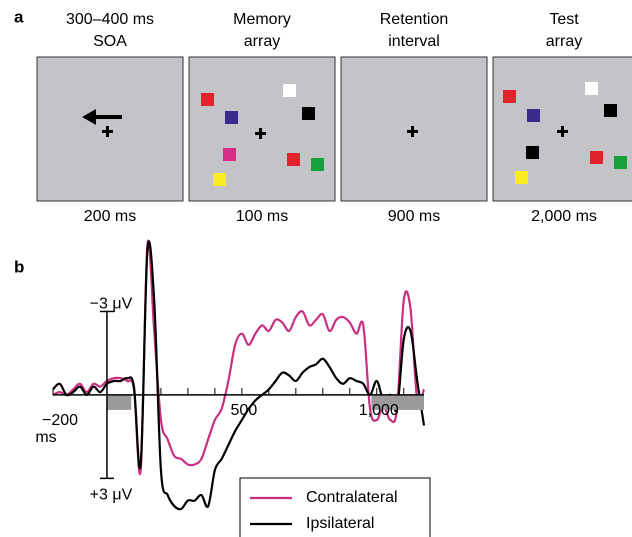  I want to click on legend-label: Contralateral, so click(352, 497).